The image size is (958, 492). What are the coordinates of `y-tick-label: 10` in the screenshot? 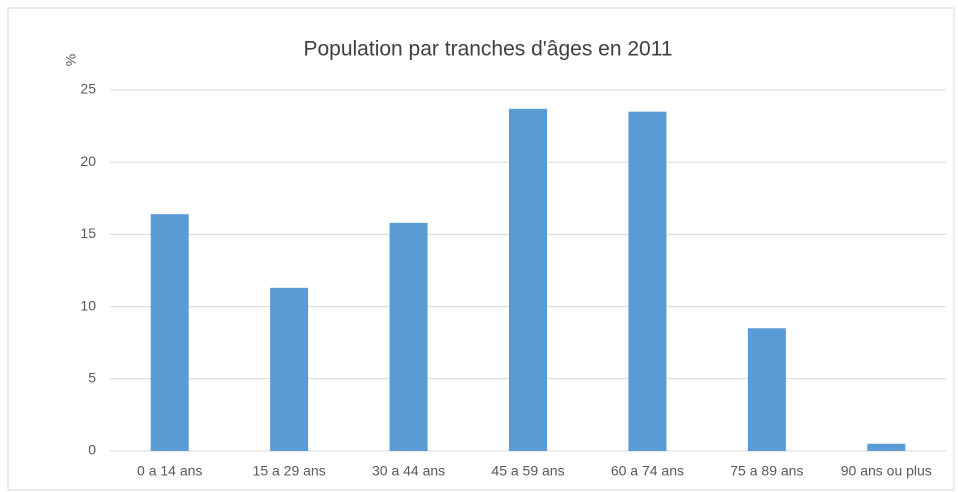 It's located at (88, 305).